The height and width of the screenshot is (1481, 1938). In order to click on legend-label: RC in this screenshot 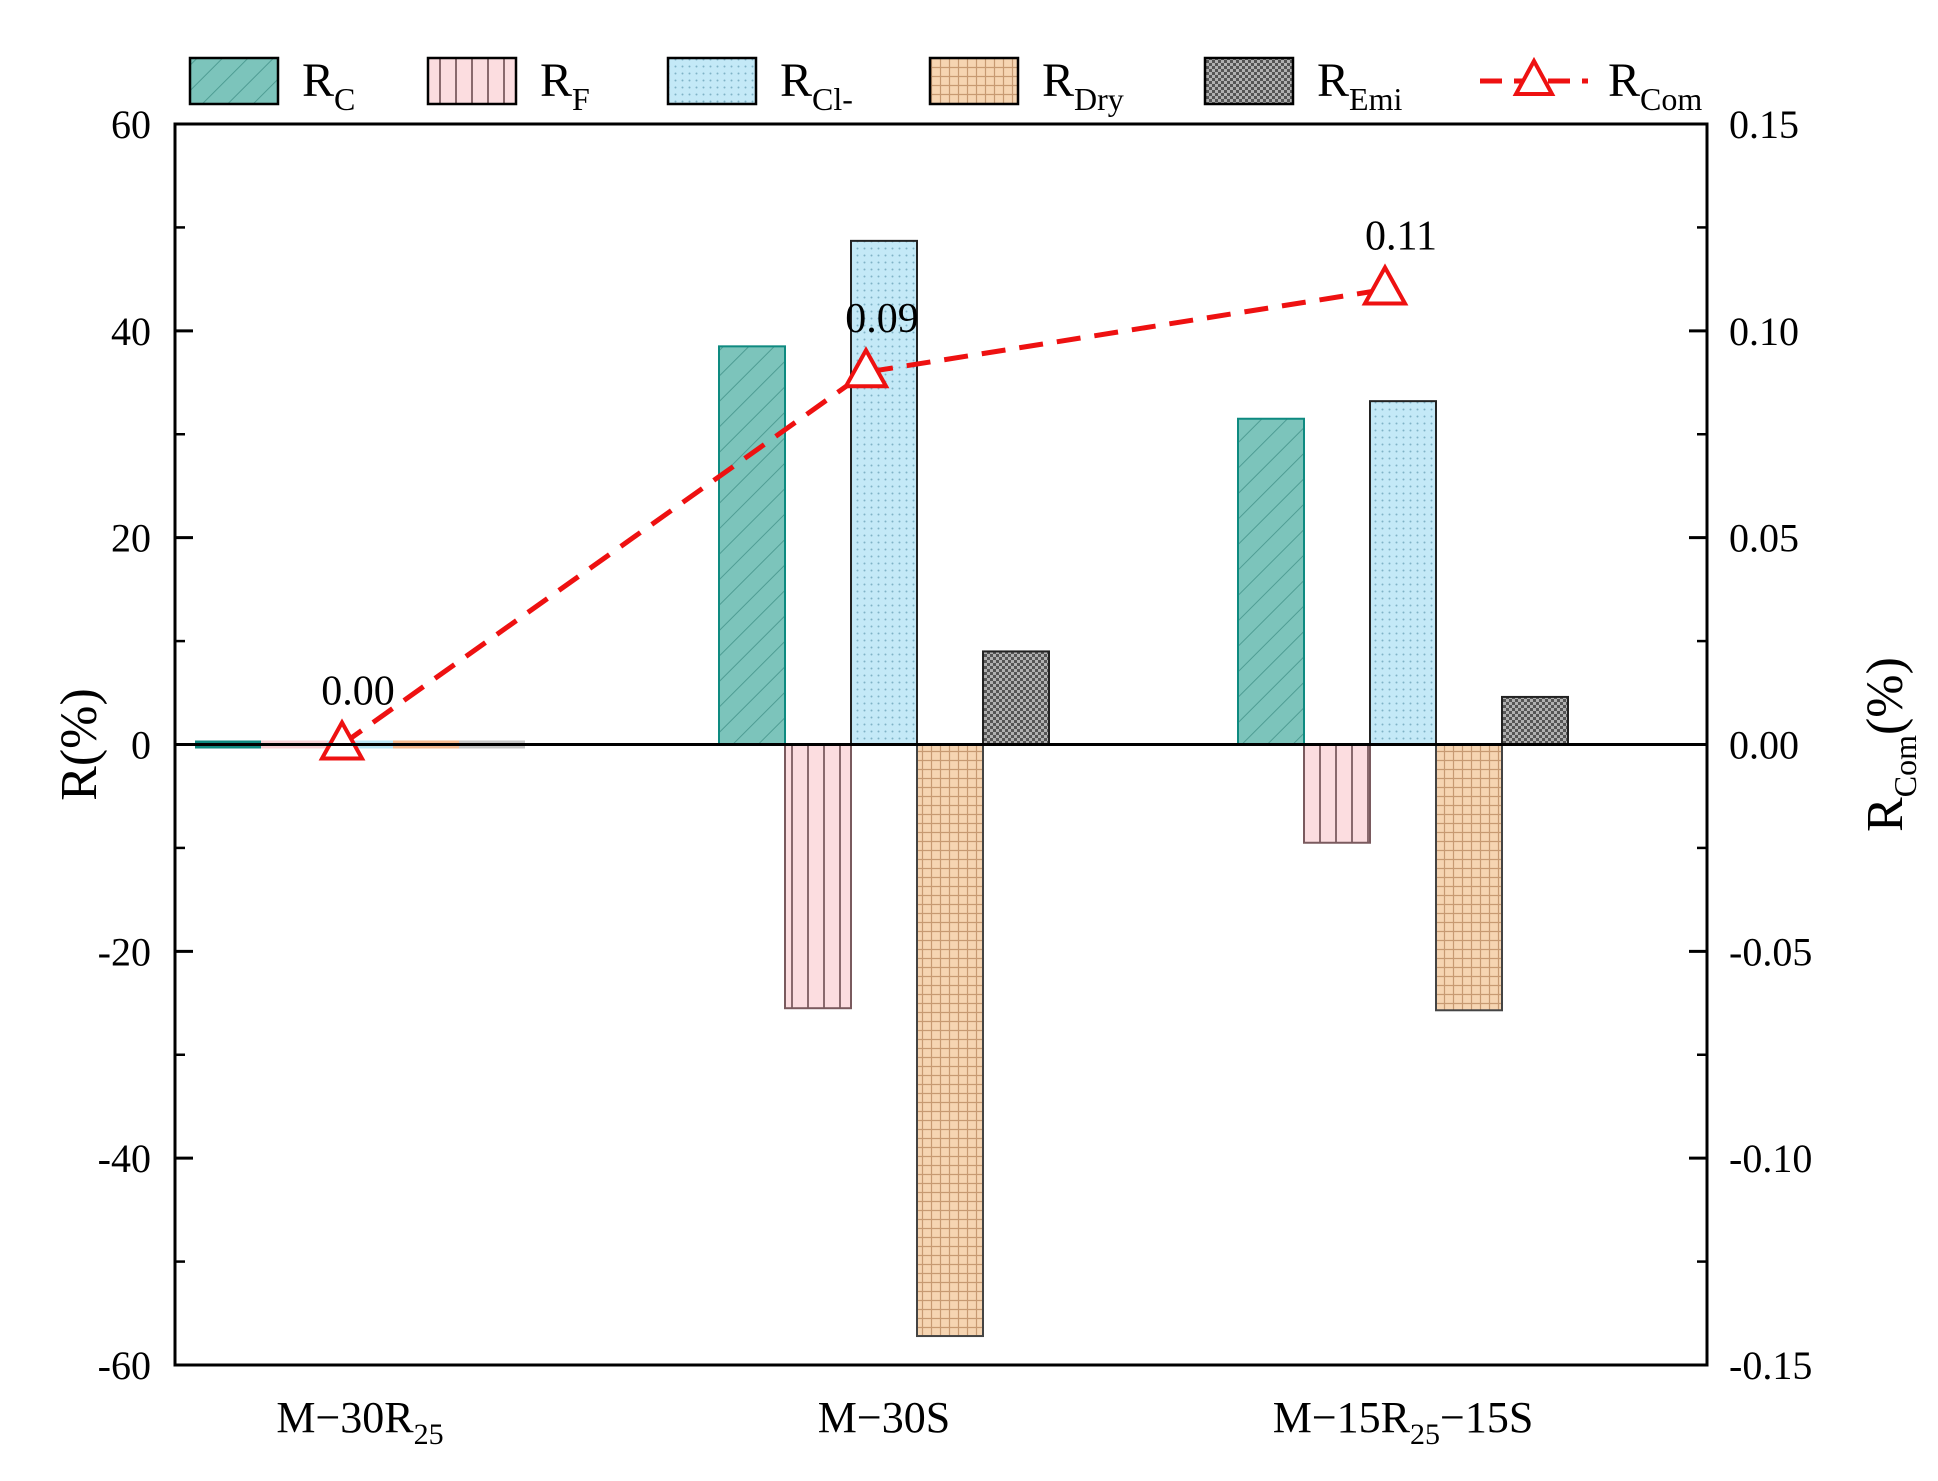, I will do `click(328, 85)`.